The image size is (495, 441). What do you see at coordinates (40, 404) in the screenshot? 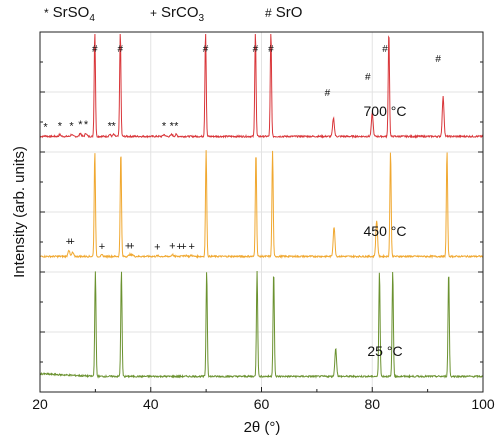
I see `x-tick-label: 20` at bounding box center [40, 404].